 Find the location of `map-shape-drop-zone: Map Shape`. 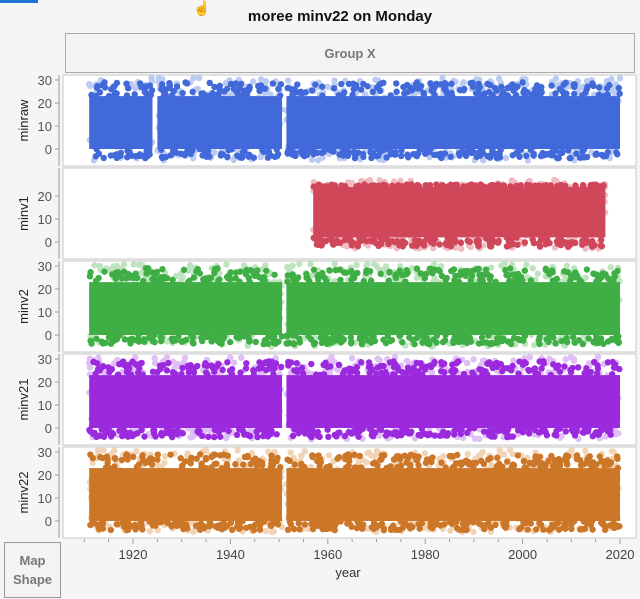

map-shape-drop-zone: Map Shape is located at coordinates (32, 570).